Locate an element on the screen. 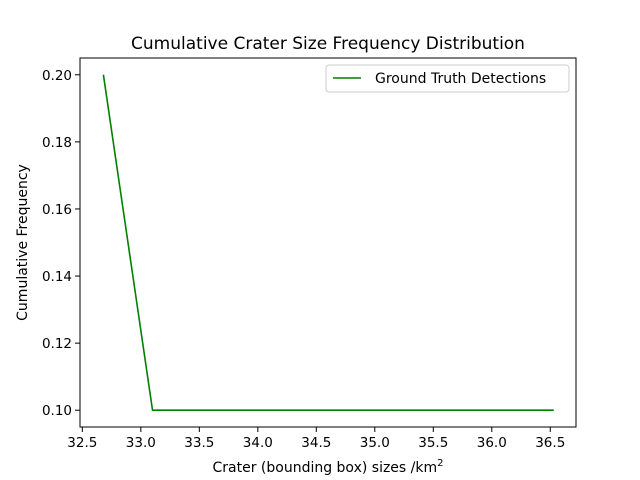  x-tick-label: 36.5 is located at coordinates (550, 443).